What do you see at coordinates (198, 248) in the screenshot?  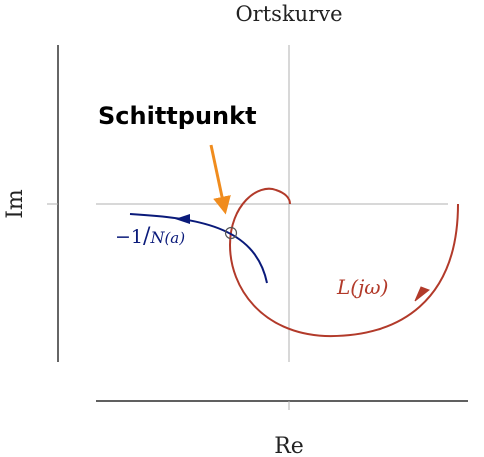 I see `describing-function-curve` at bounding box center [198, 248].